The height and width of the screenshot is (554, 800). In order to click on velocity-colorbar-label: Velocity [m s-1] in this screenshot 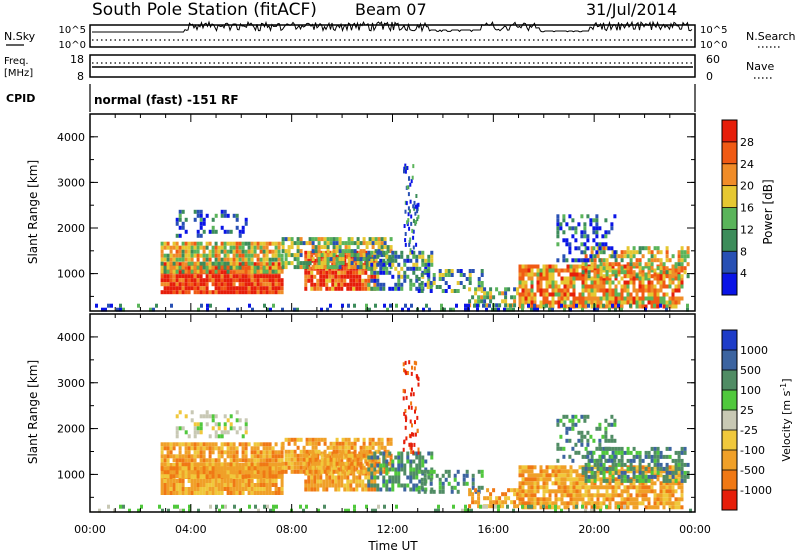, I will do `click(786, 419)`.